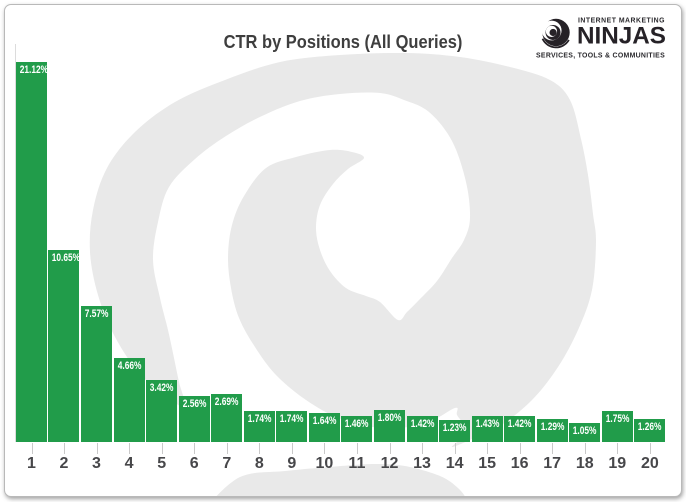 The height and width of the screenshot is (502, 686). What do you see at coordinates (621, 20) in the screenshot?
I see `svg-text: INTERNET MARKETING` at bounding box center [621, 20].